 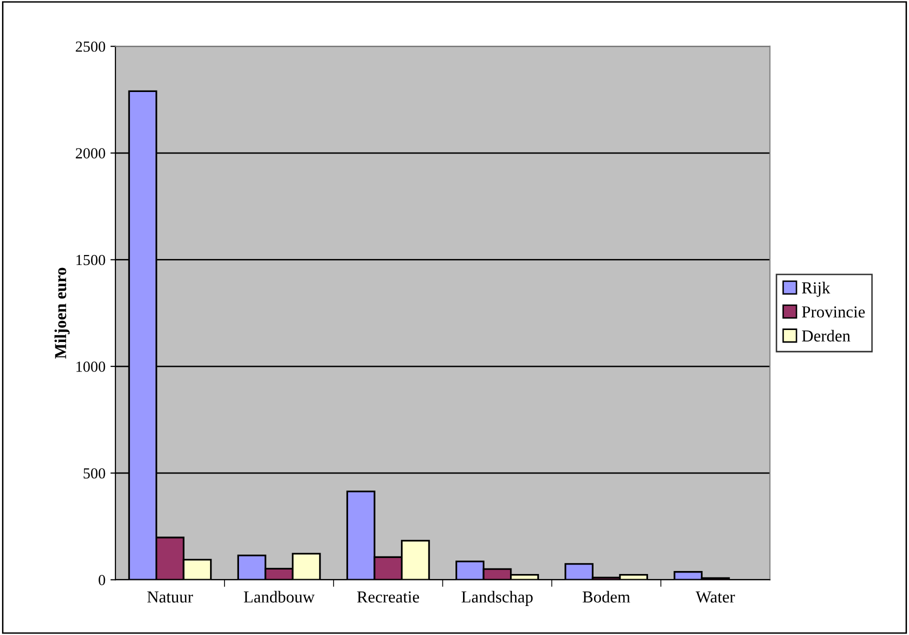 I want to click on y-tick-label: 2000, so click(x=91, y=153).